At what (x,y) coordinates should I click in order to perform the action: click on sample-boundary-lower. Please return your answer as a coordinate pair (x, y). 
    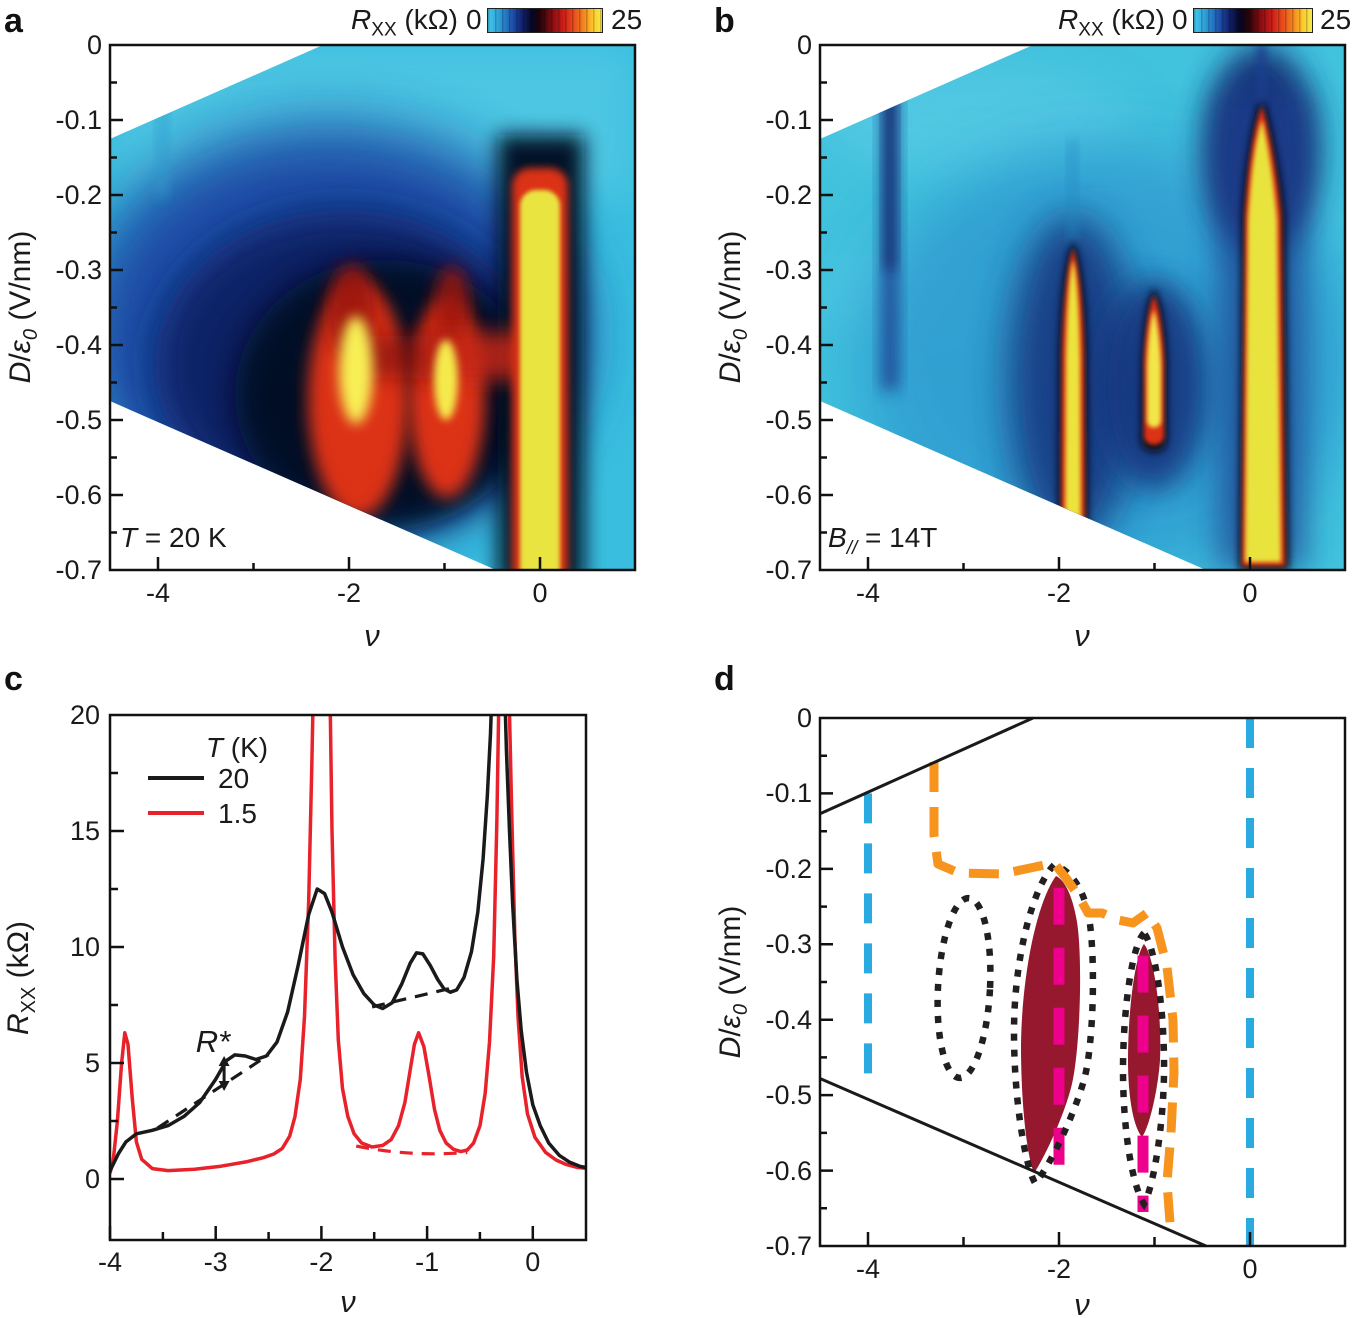
    Looking at the image, I should click on (1013, 1162).